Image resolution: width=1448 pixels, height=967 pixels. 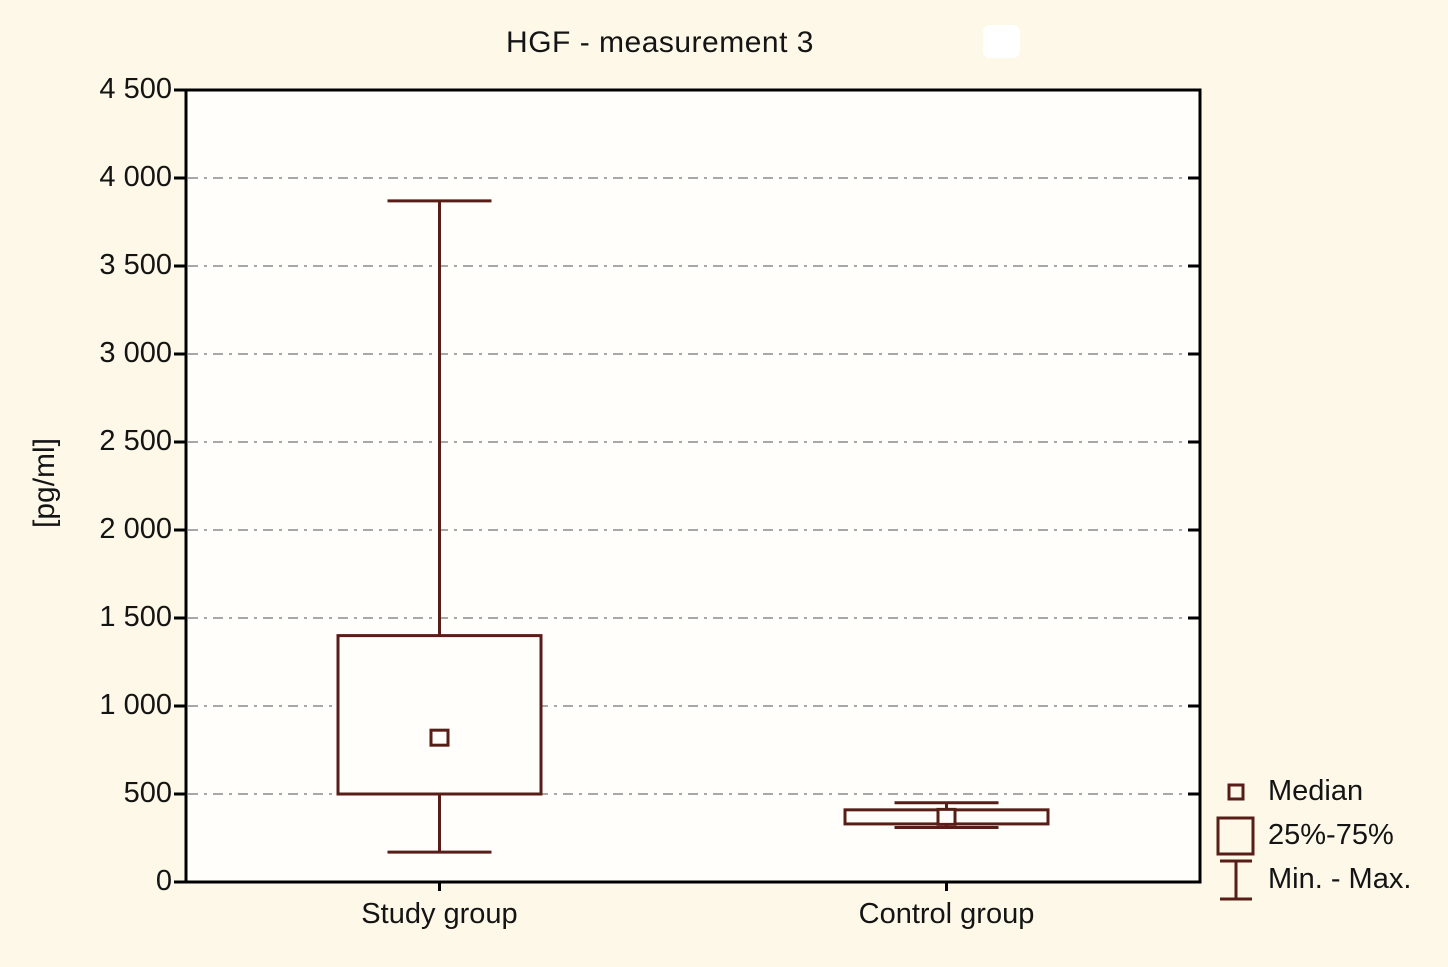 What do you see at coordinates (1340, 879) in the screenshot?
I see `legend-label: Min. - Max.` at bounding box center [1340, 879].